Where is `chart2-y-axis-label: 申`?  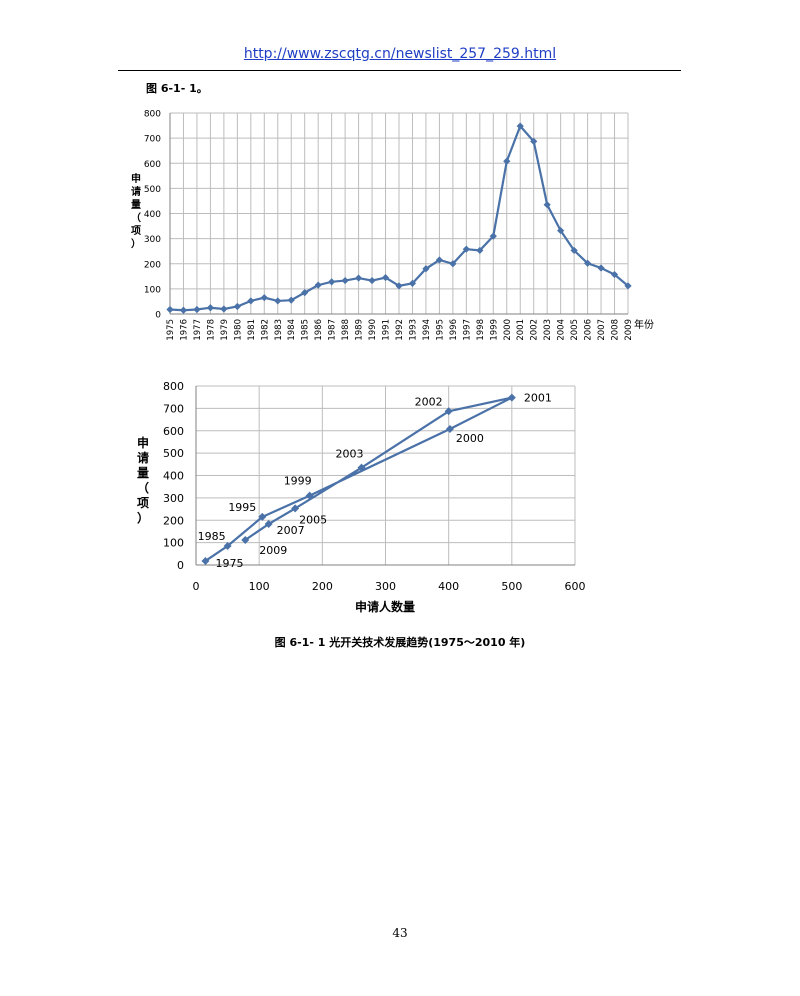 chart2-y-axis-label: 申 is located at coordinates (143, 442).